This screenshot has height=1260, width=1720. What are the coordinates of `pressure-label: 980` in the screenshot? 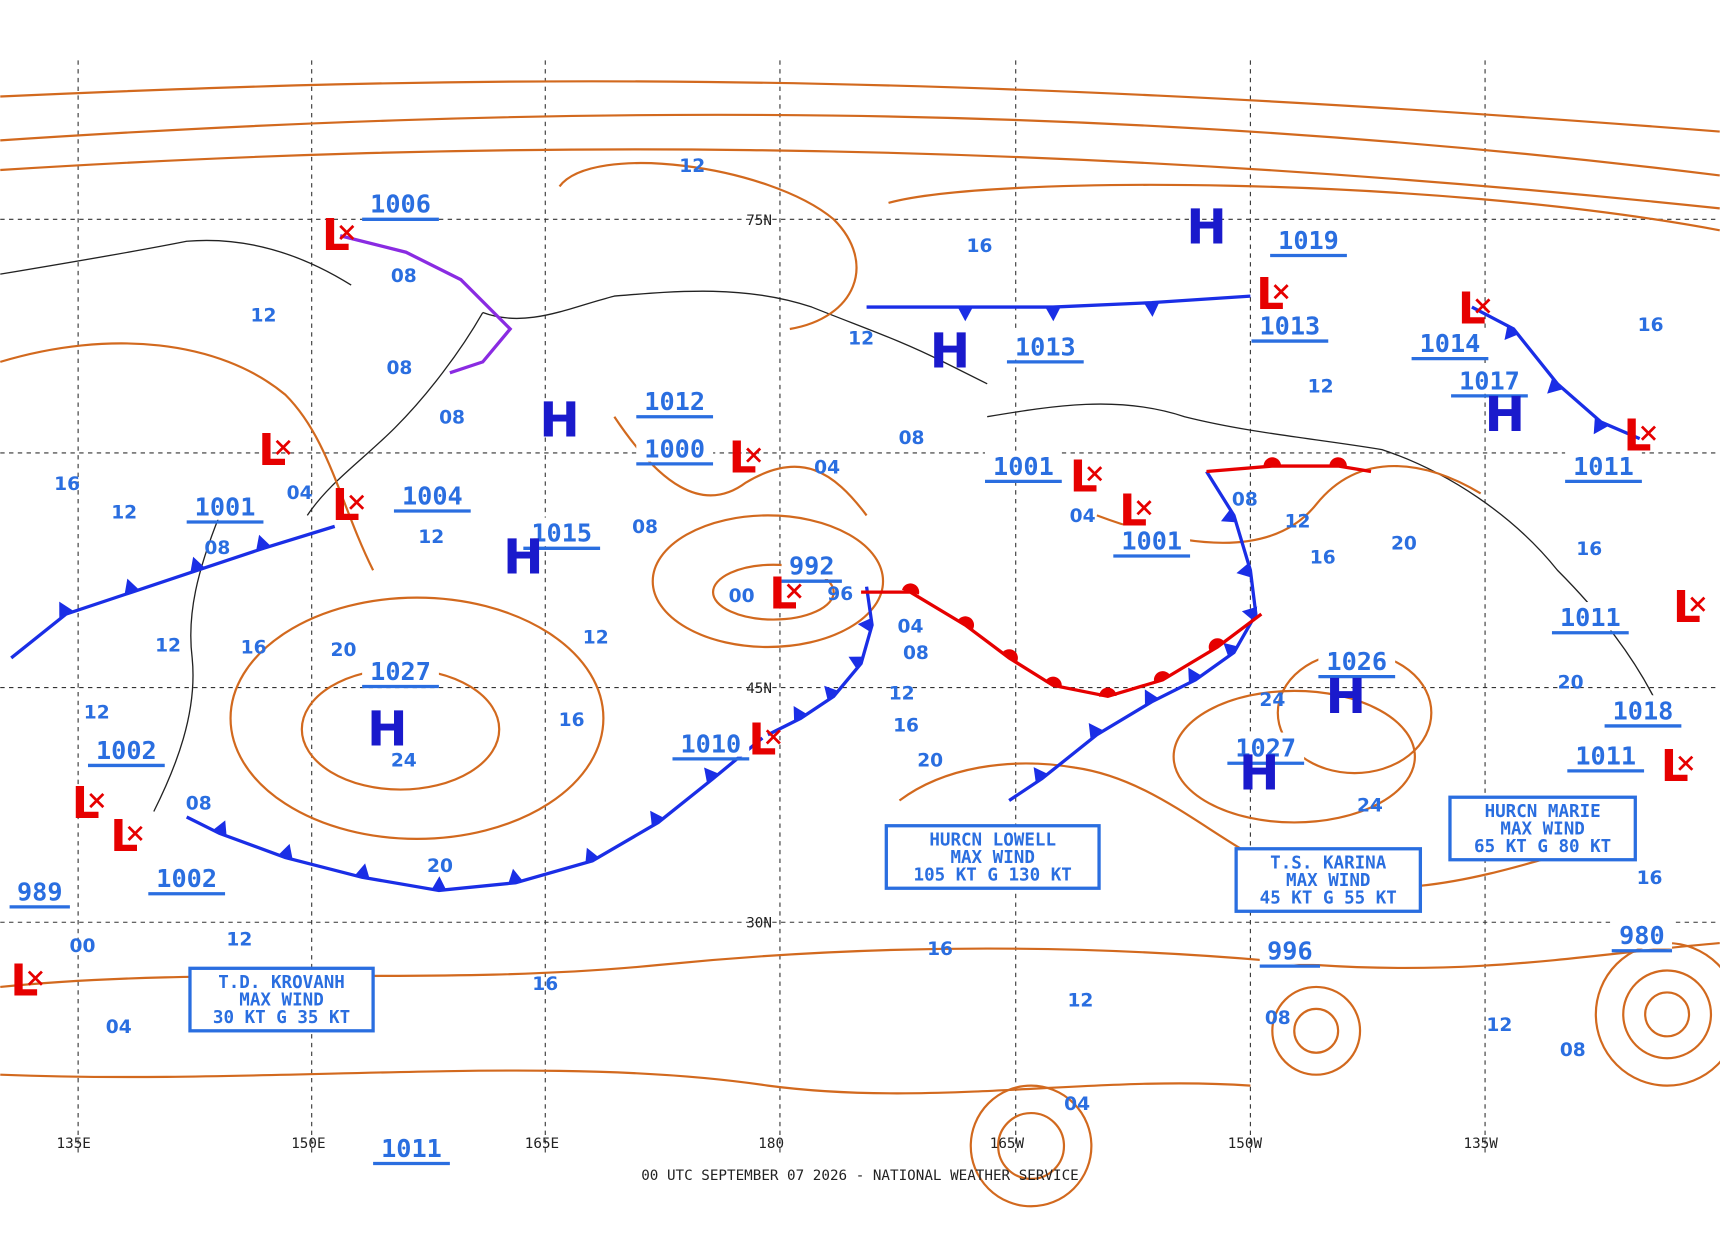 It's located at (1642, 935).